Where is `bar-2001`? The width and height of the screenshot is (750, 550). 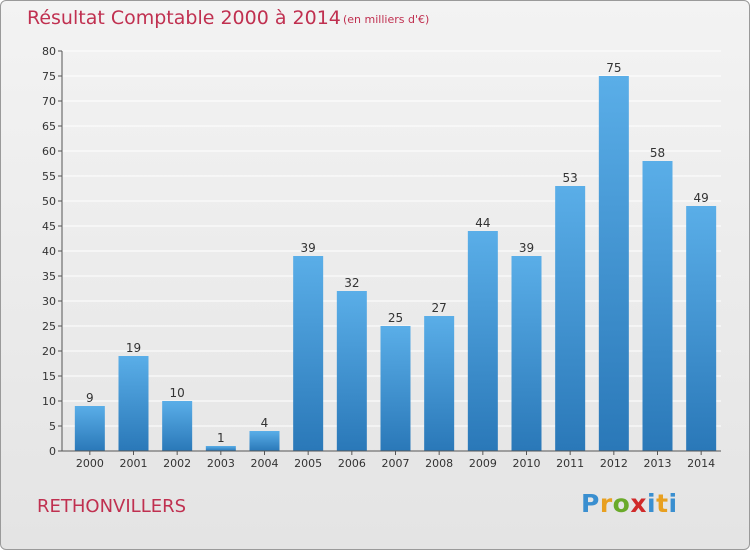 bar-2001 is located at coordinates (133, 403).